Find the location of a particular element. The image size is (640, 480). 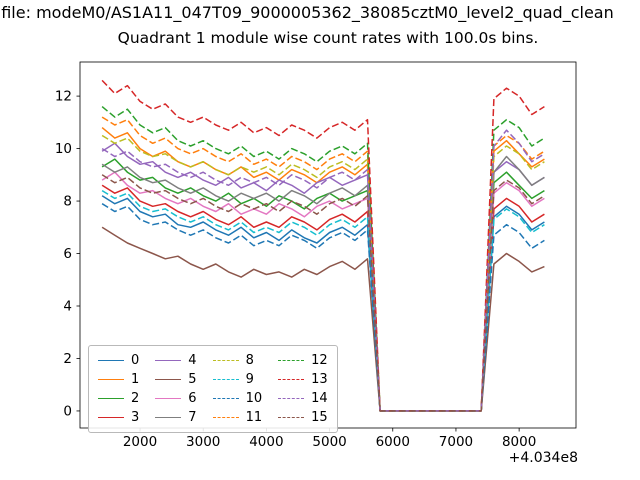

legend-item-0: 0 is located at coordinates (118, 360).